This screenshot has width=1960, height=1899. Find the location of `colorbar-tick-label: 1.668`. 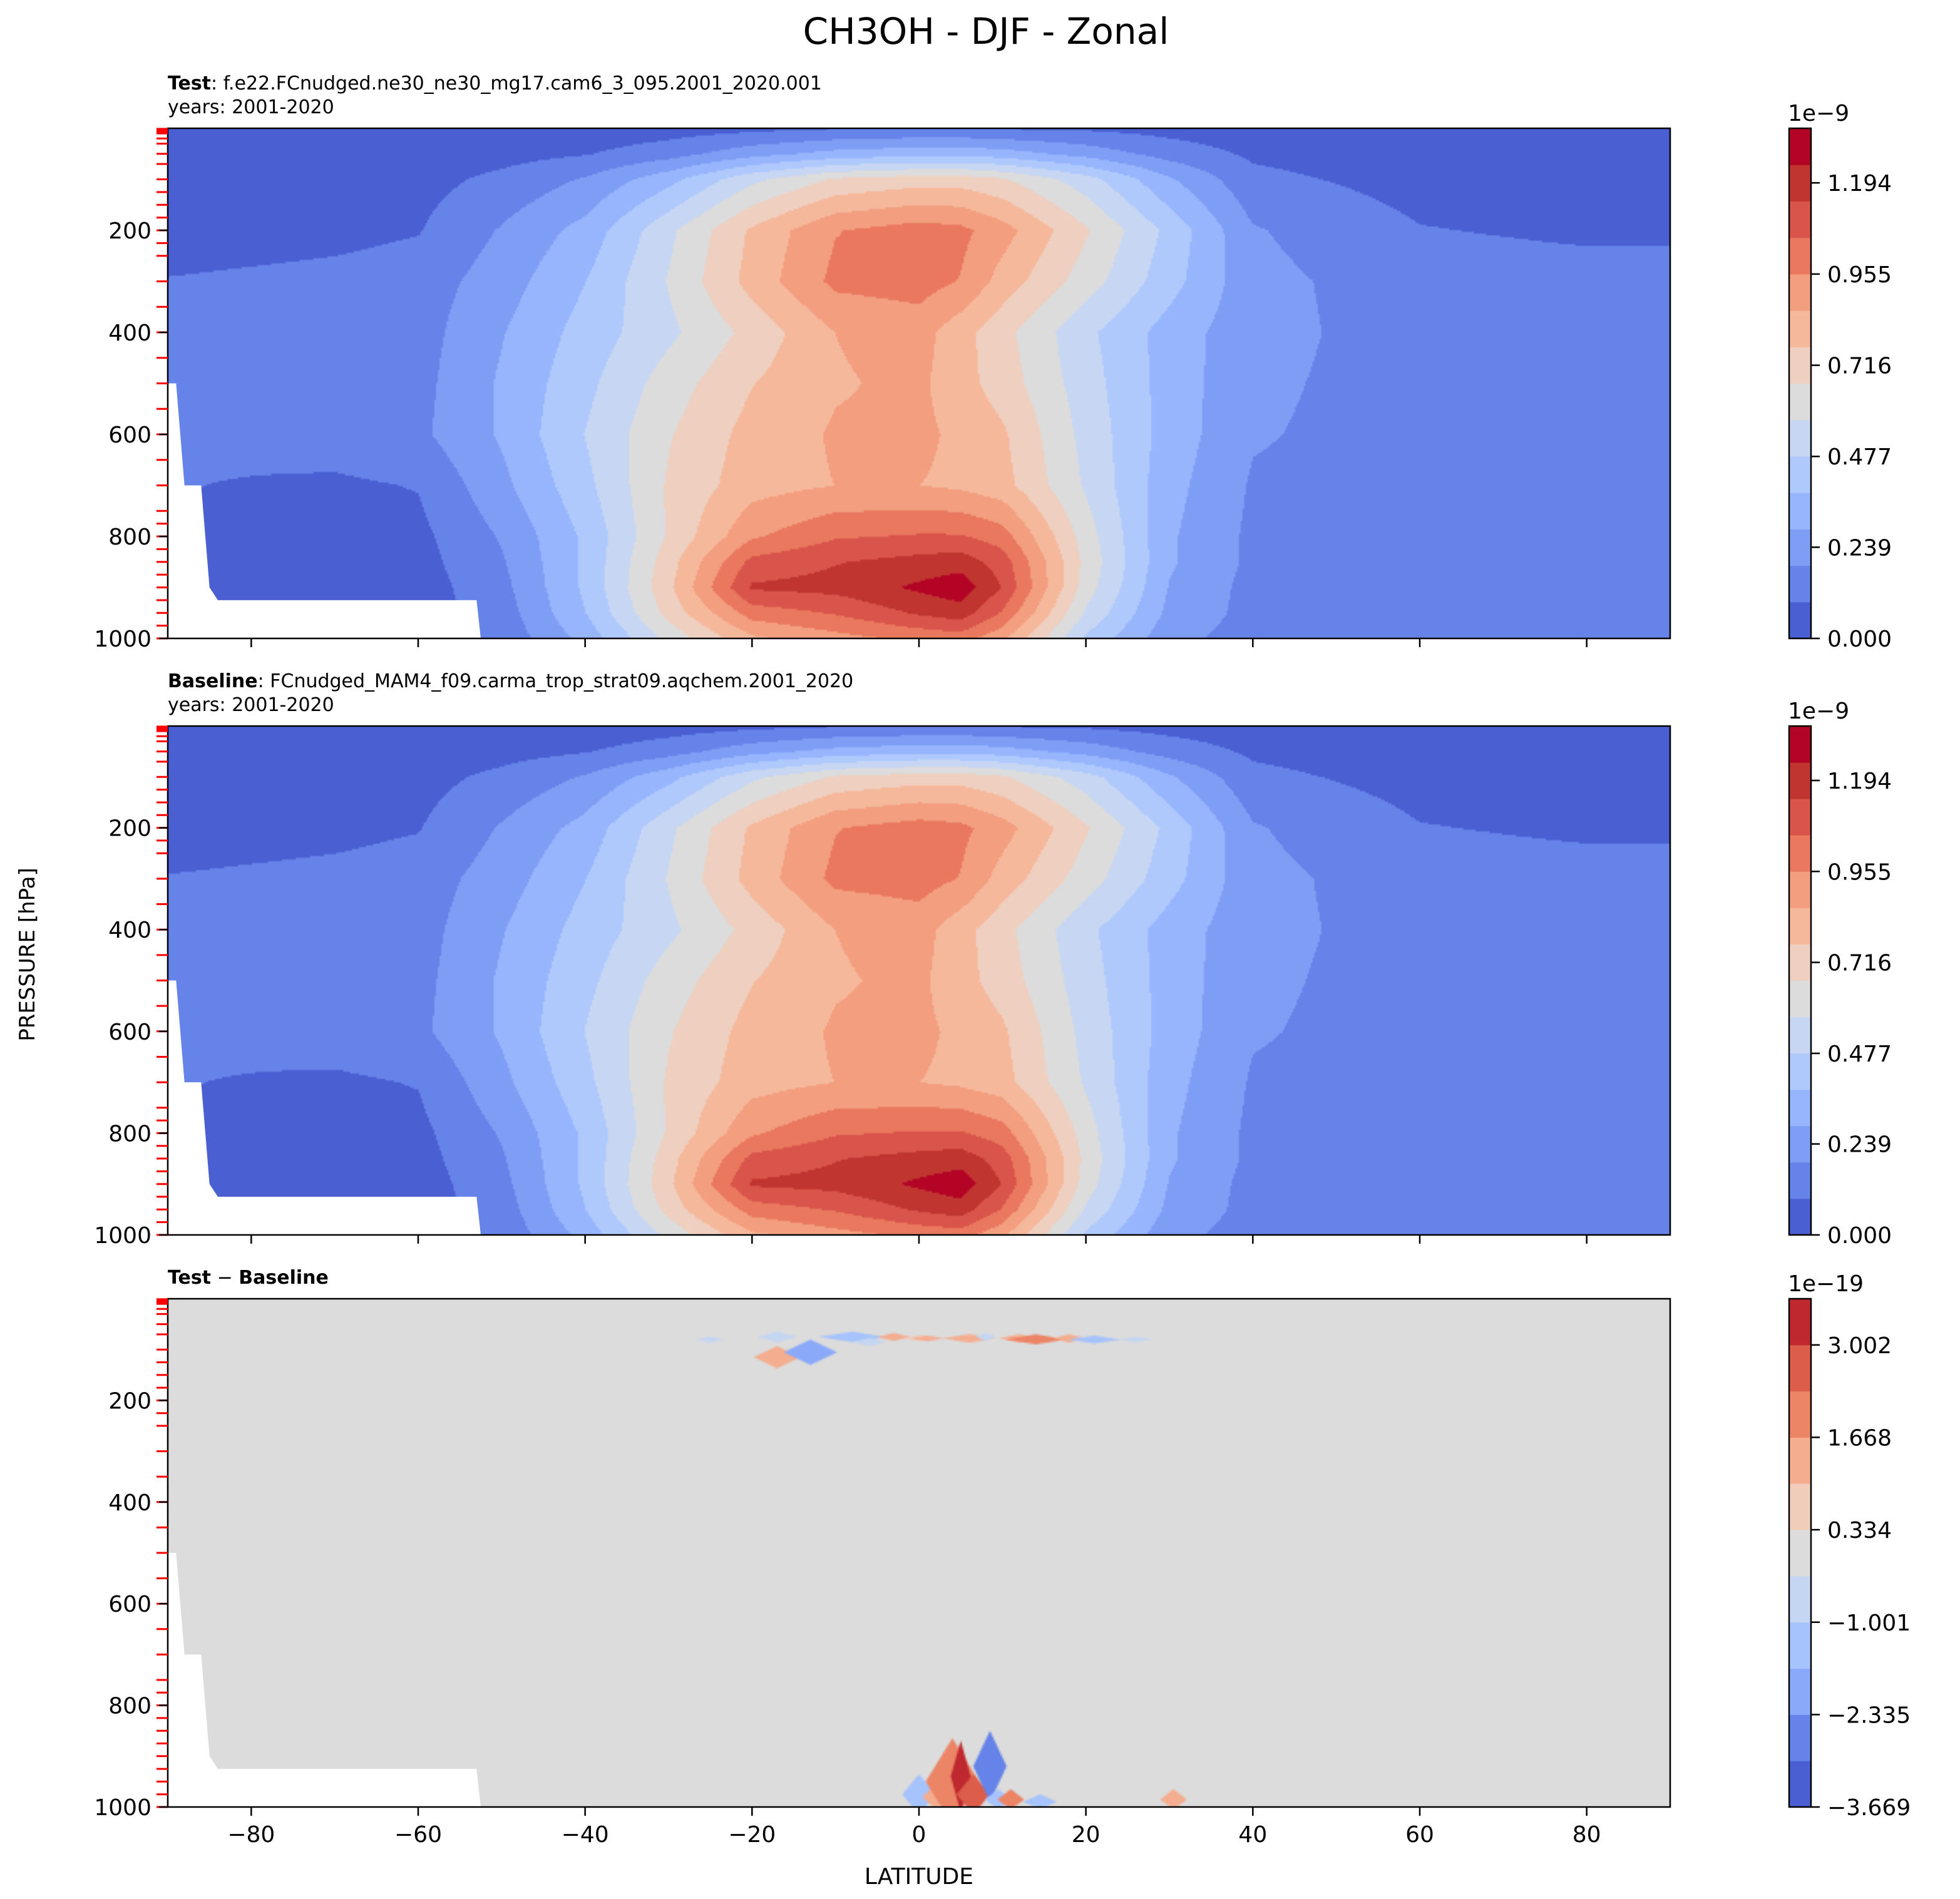

colorbar-tick-label: 1.668 is located at coordinates (1859, 1438).